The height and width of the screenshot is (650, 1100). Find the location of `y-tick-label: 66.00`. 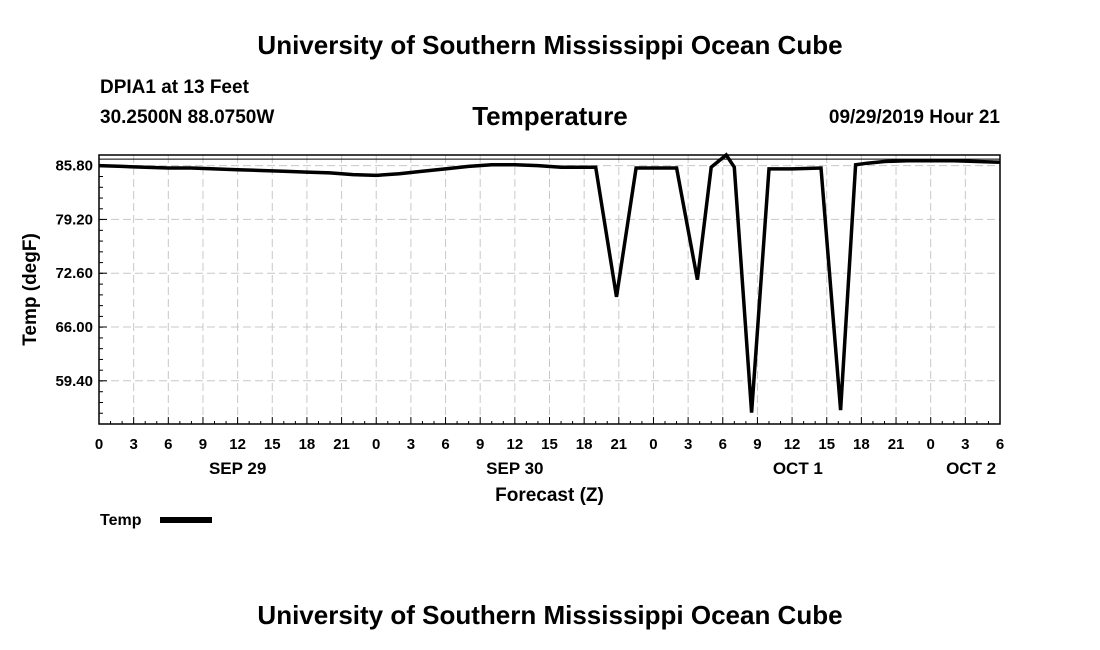

y-tick-label: 66.00 is located at coordinates (74, 327).